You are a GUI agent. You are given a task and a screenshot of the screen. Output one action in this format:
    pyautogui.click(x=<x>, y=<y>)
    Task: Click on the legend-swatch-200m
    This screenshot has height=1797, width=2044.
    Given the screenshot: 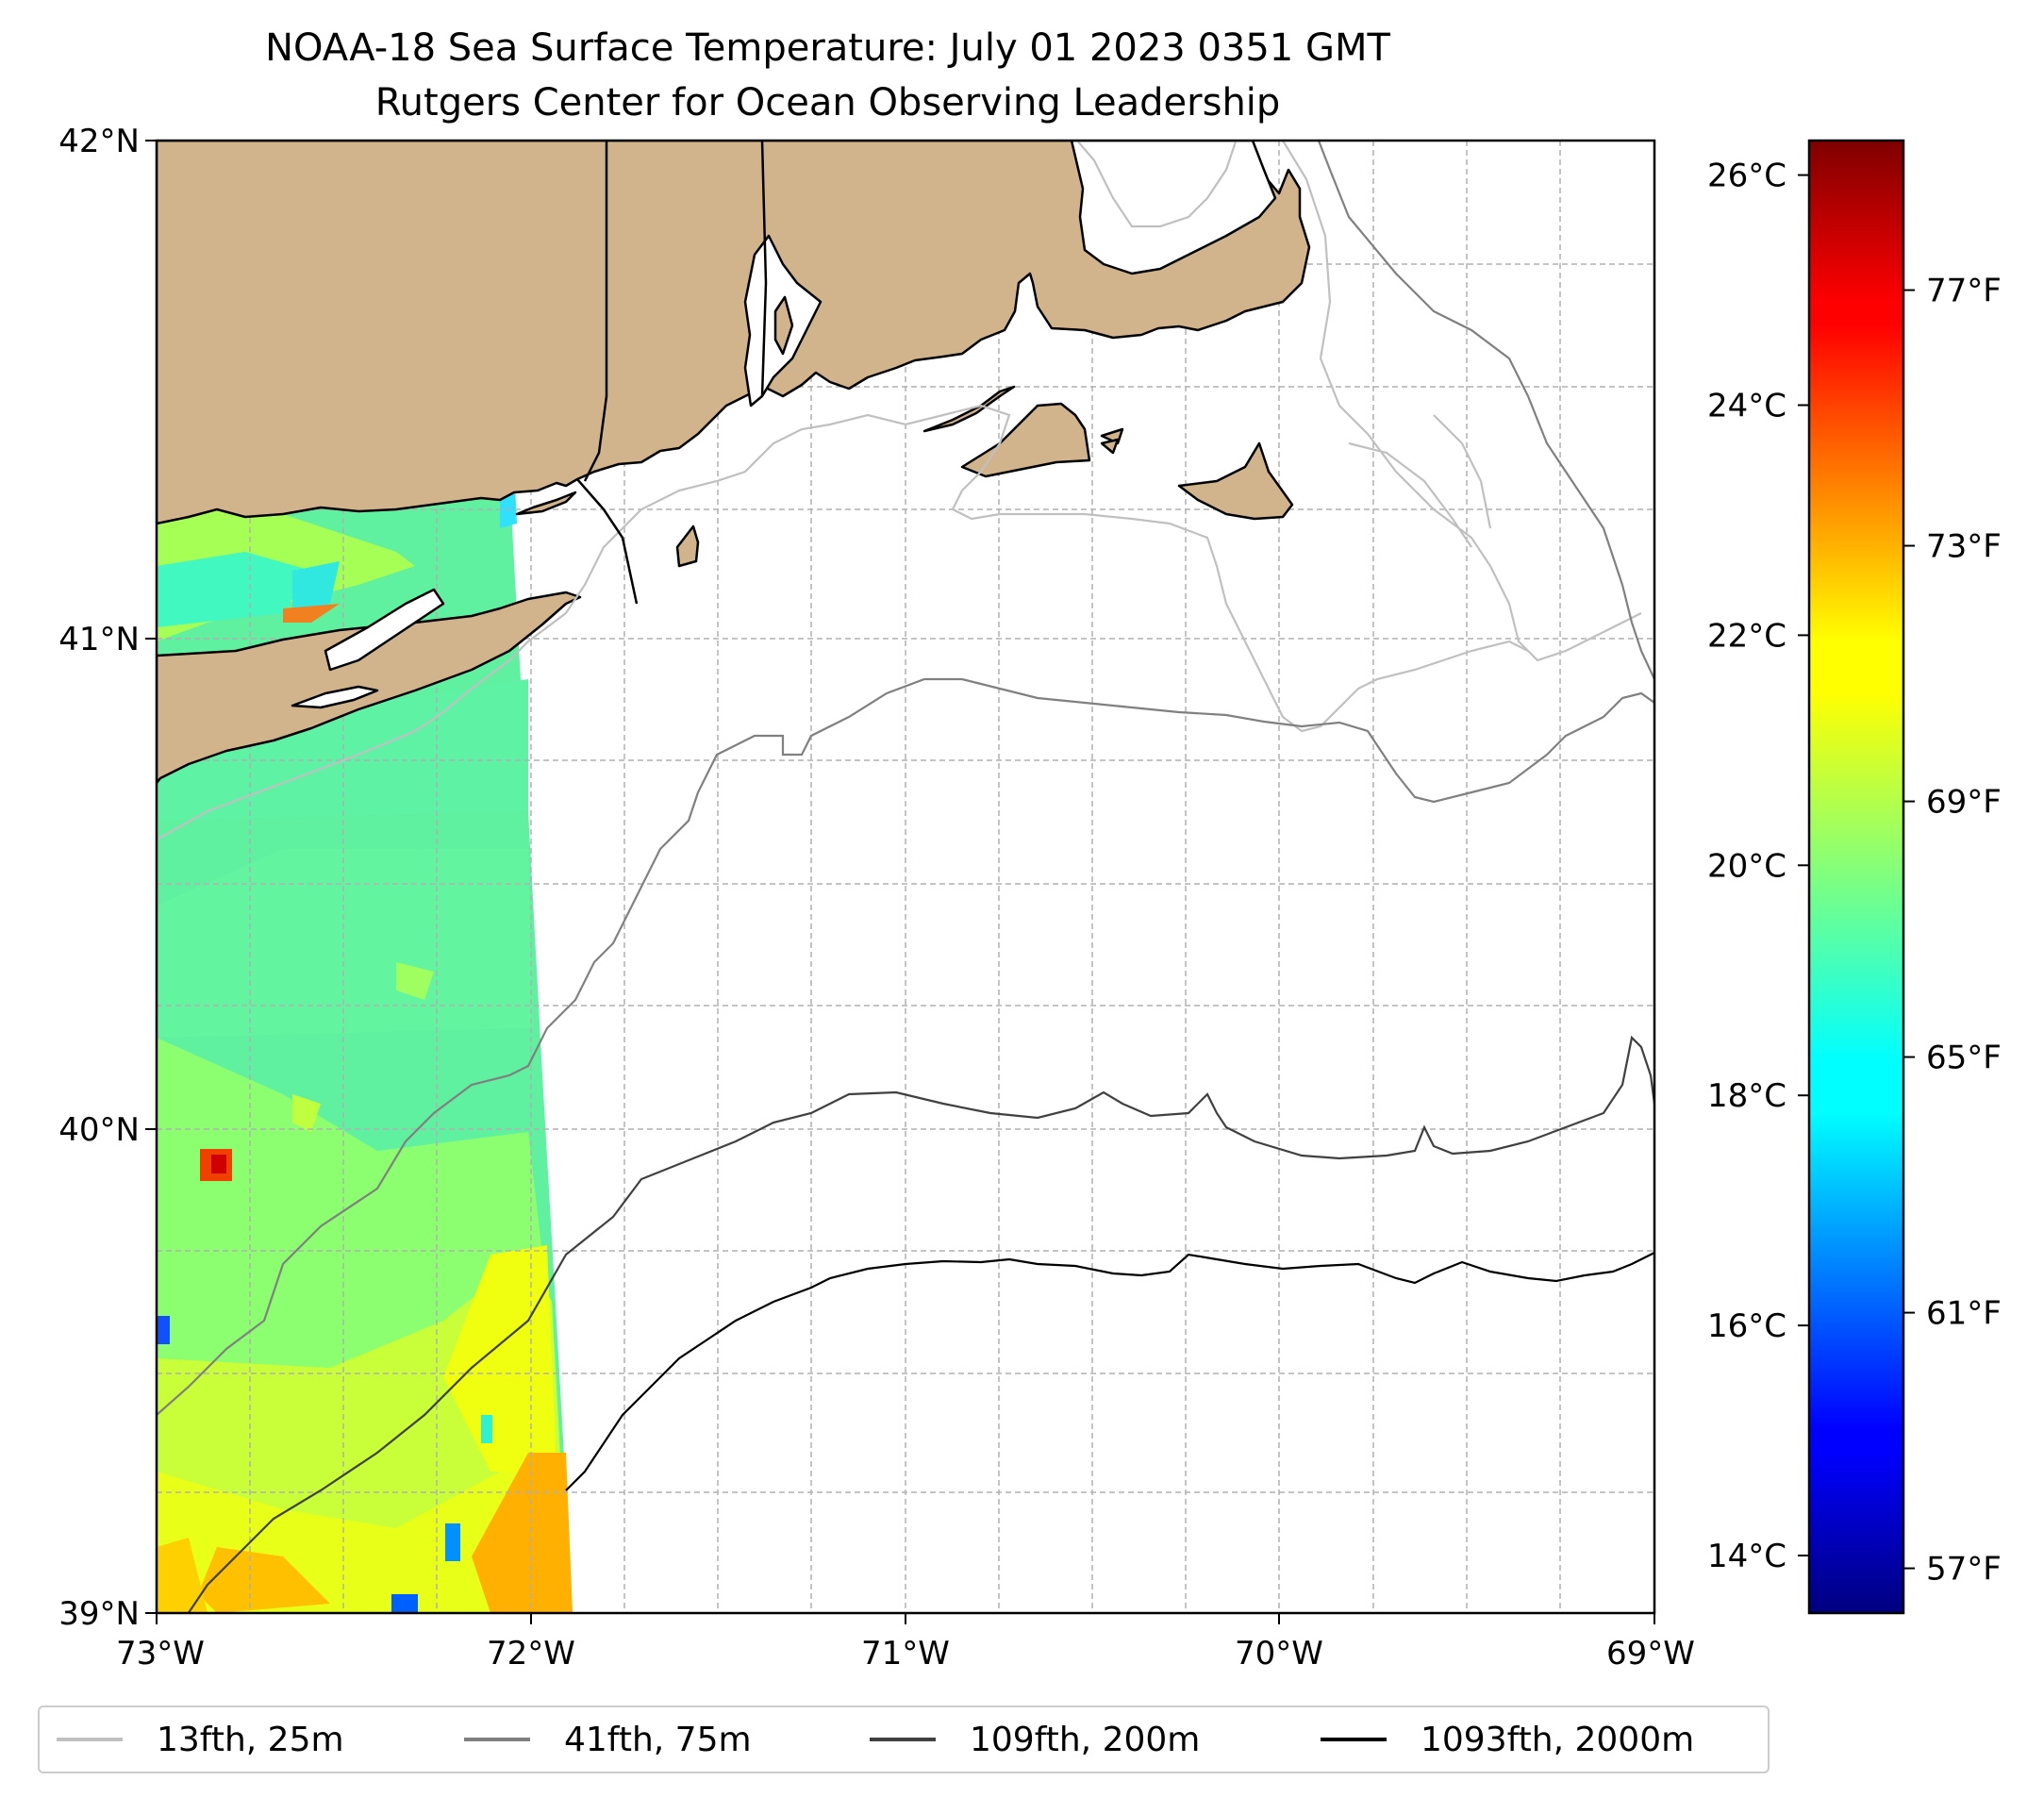 What is the action you would take?
    pyautogui.click(x=903, y=1739)
    